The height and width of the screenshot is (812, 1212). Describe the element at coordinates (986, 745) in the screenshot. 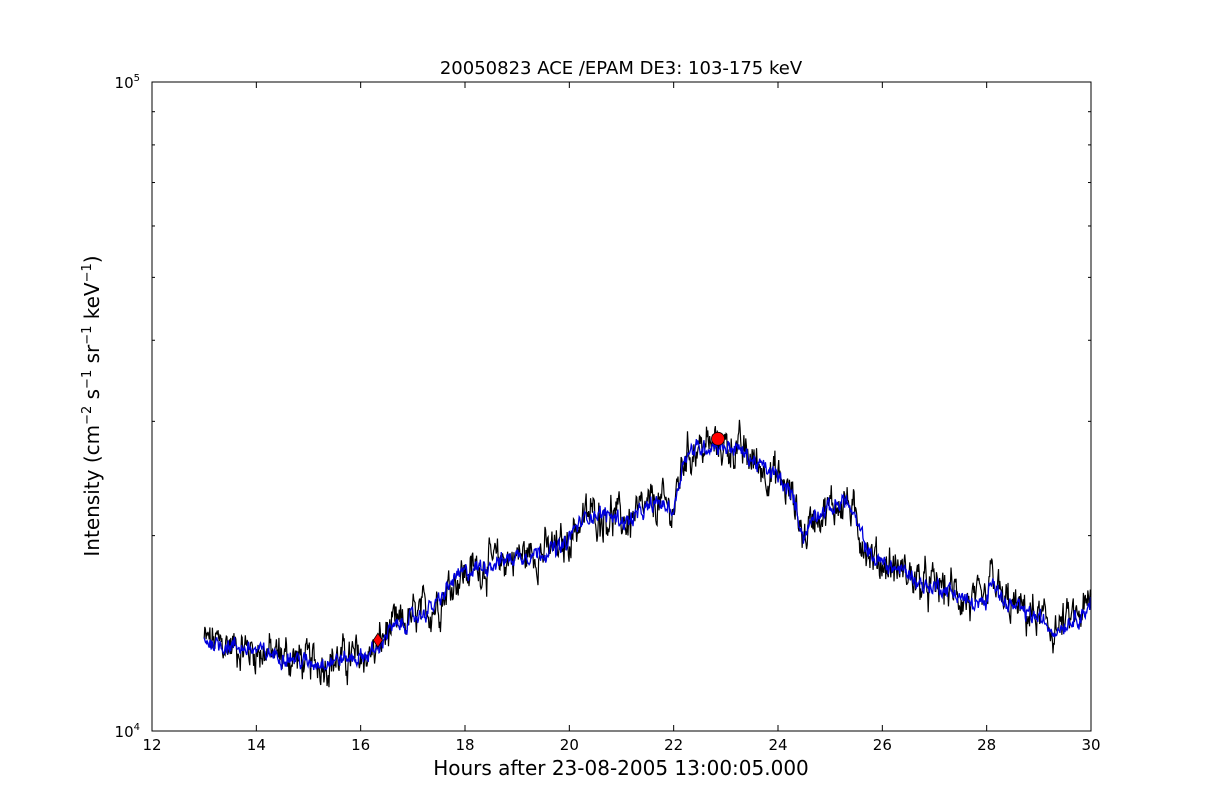

I see `x-tick-label: 28` at that location.